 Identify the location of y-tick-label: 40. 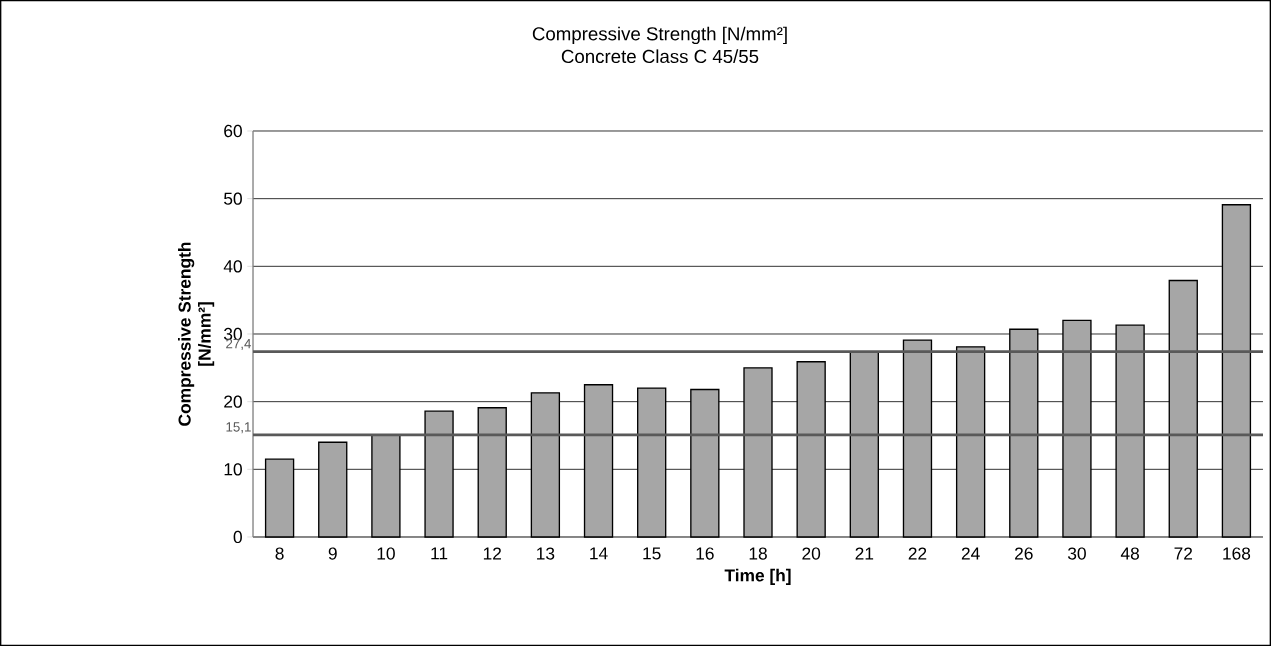
(232, 266).